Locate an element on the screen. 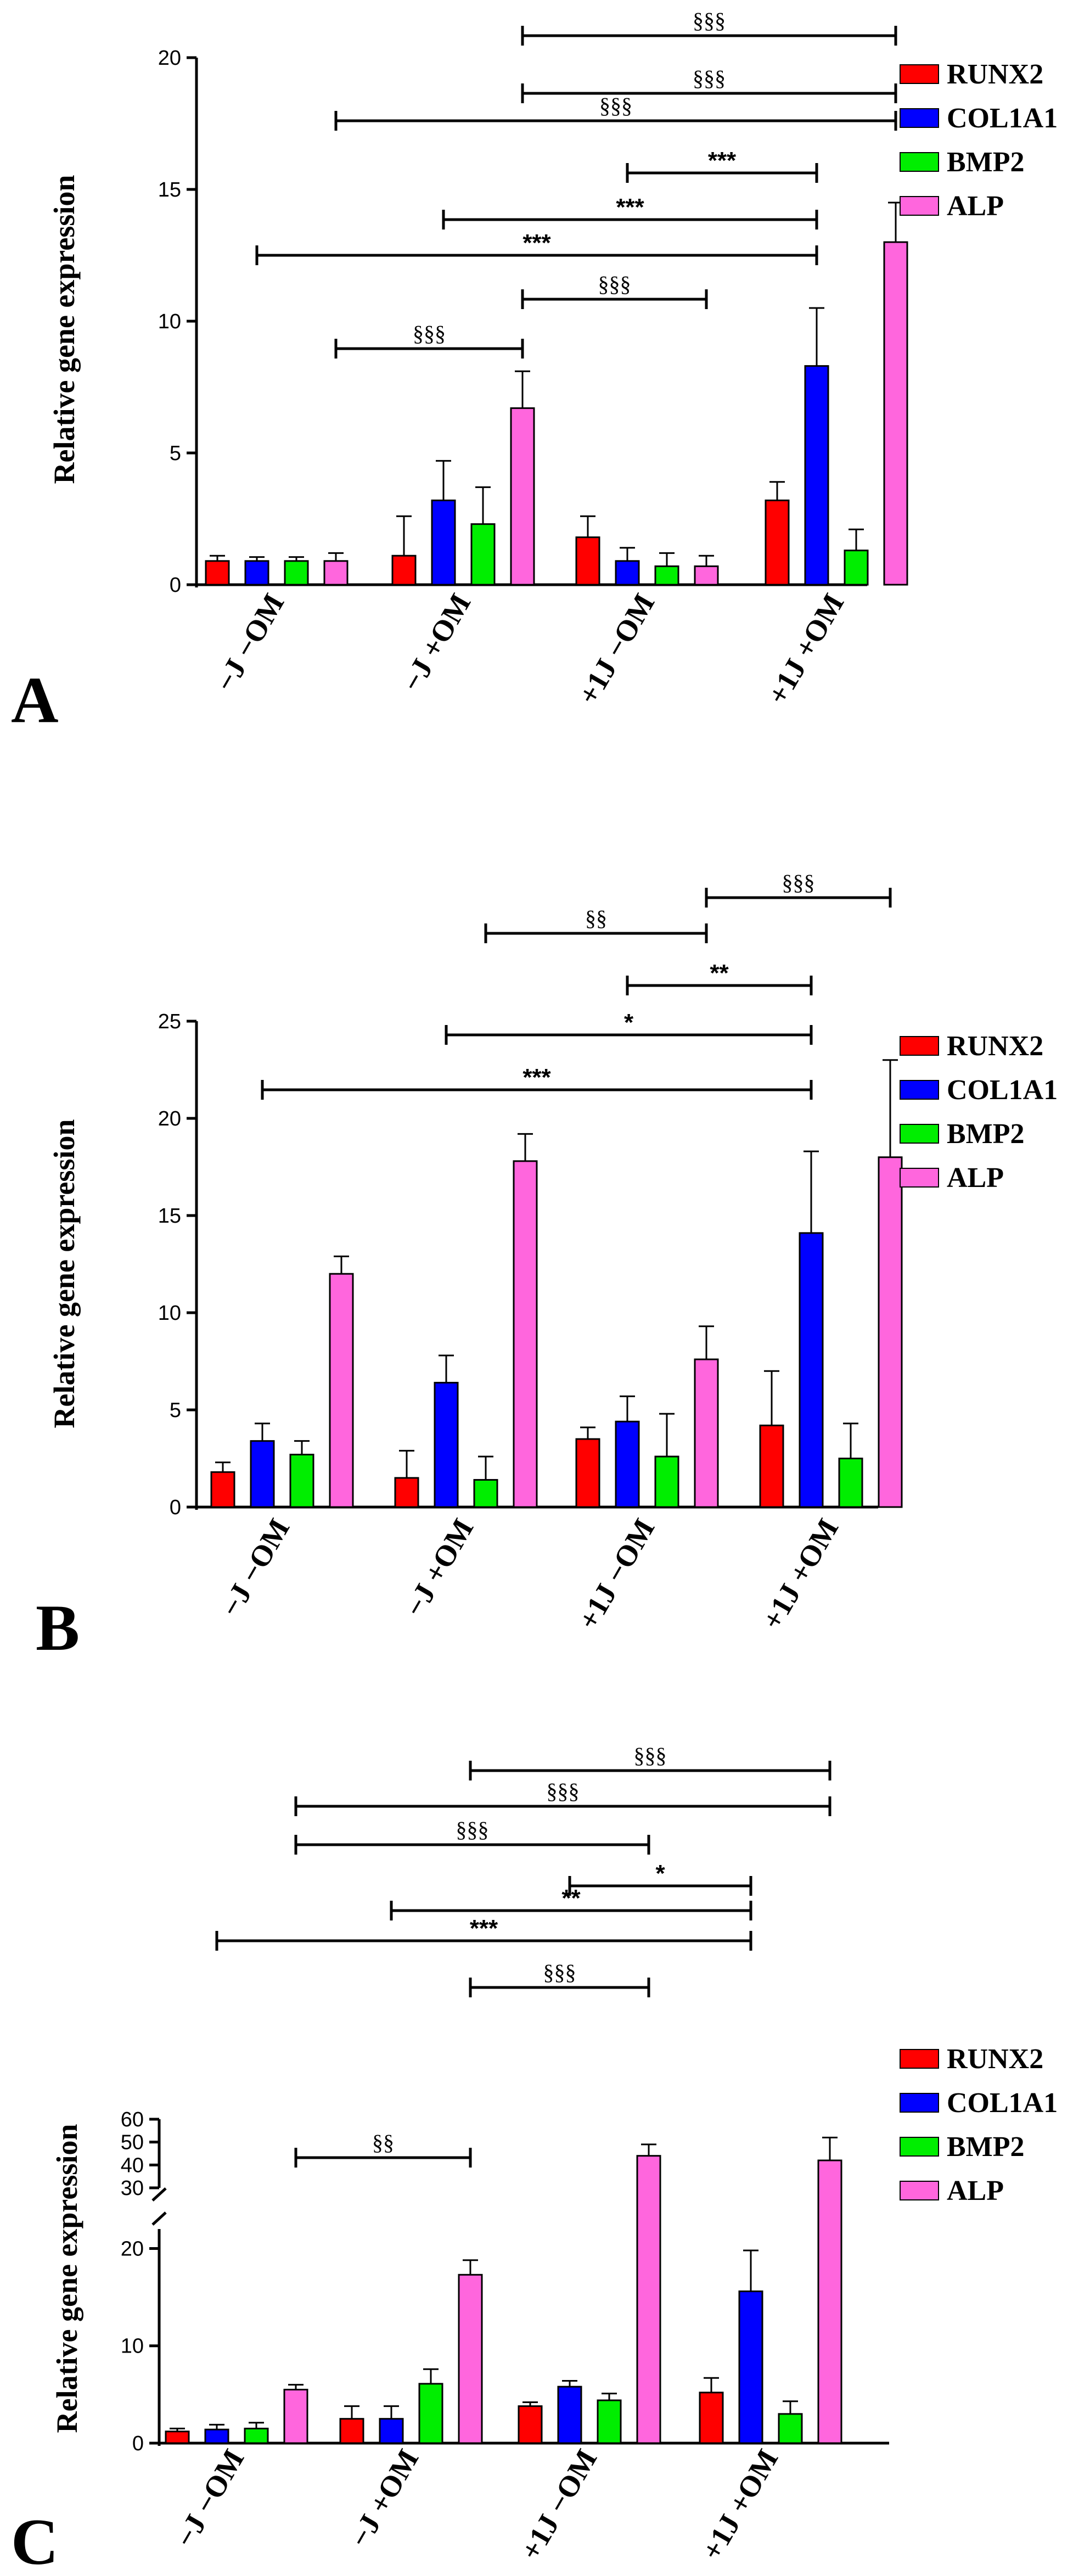 This screenshot has height=2576, width=1090. significance-label: ** is located at coordinates (719, 973).